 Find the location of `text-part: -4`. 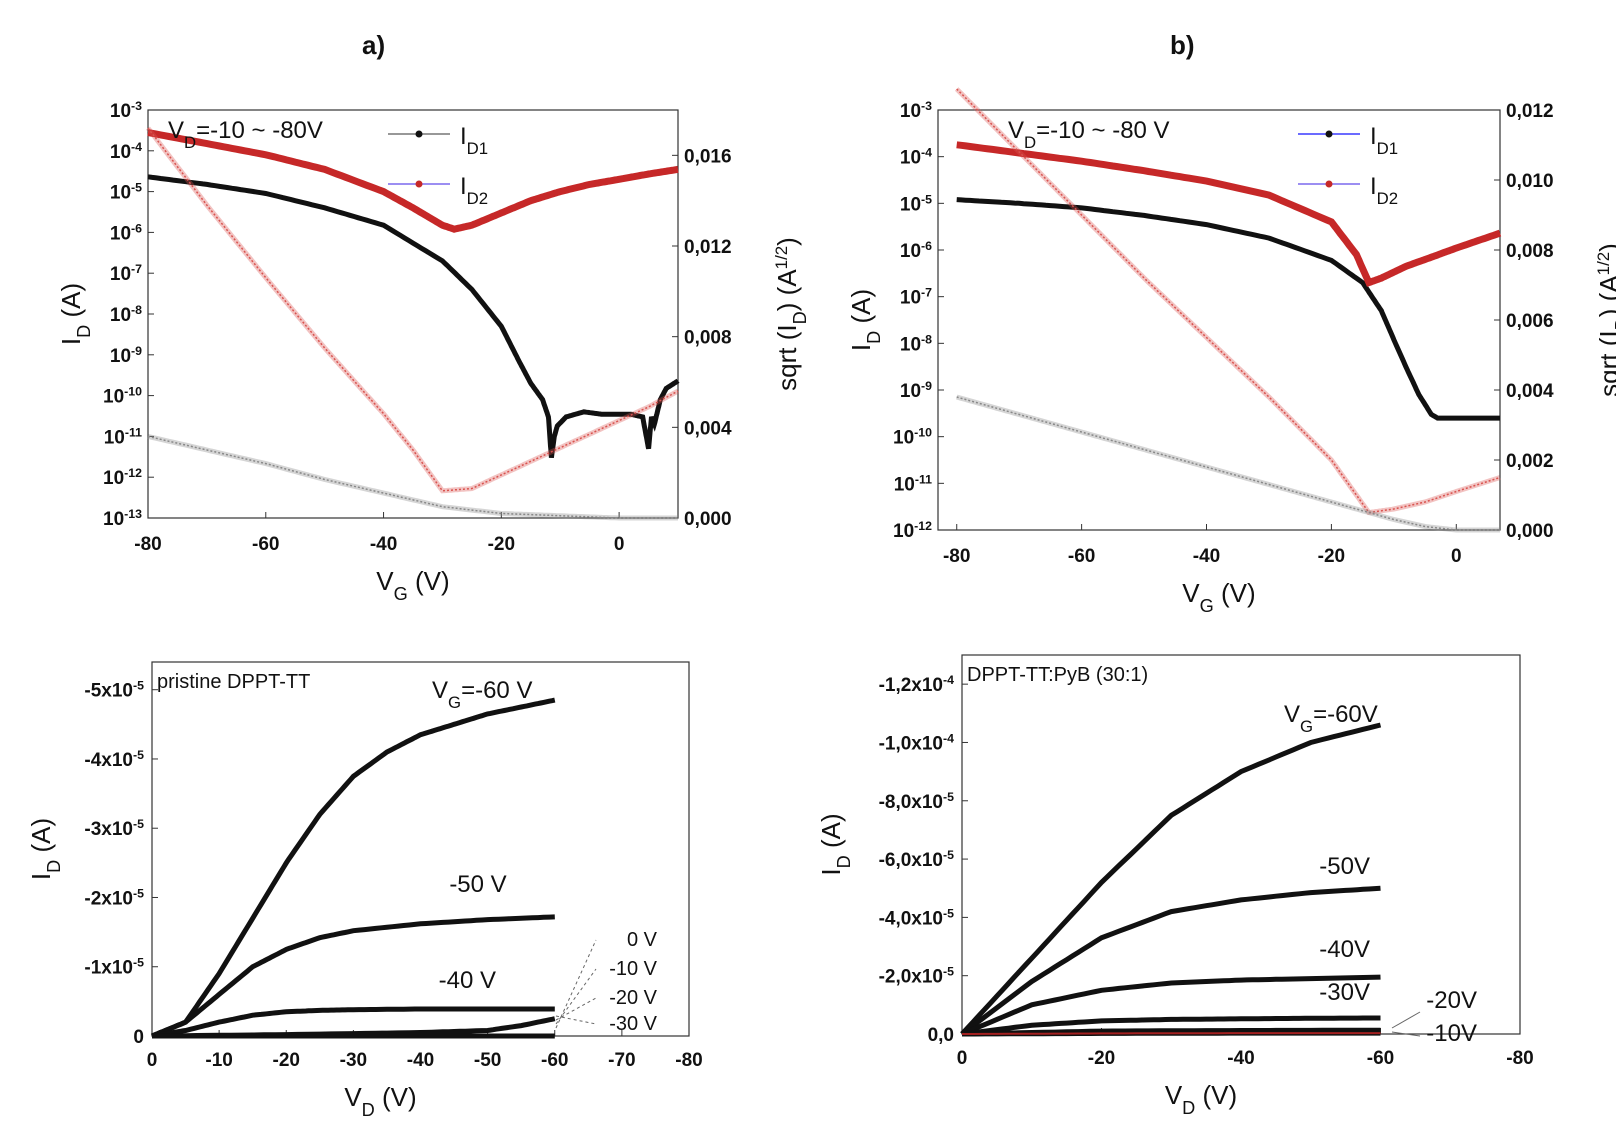

text-part: -4 is located at coordinates (948, 680).